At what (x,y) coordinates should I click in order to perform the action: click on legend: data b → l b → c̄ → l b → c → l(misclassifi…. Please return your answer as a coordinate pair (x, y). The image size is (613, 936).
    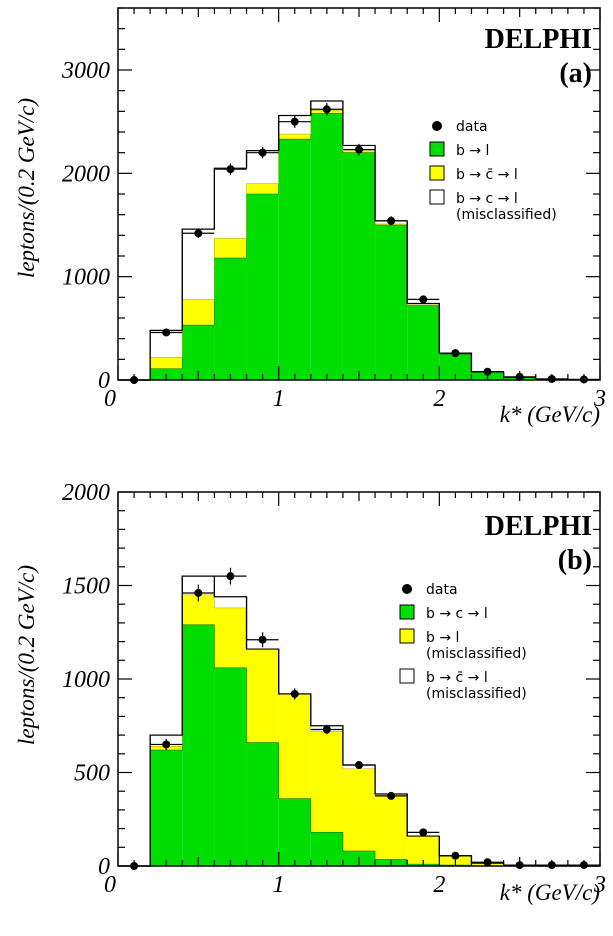
    Looking at the image, I should click on (493, 171).